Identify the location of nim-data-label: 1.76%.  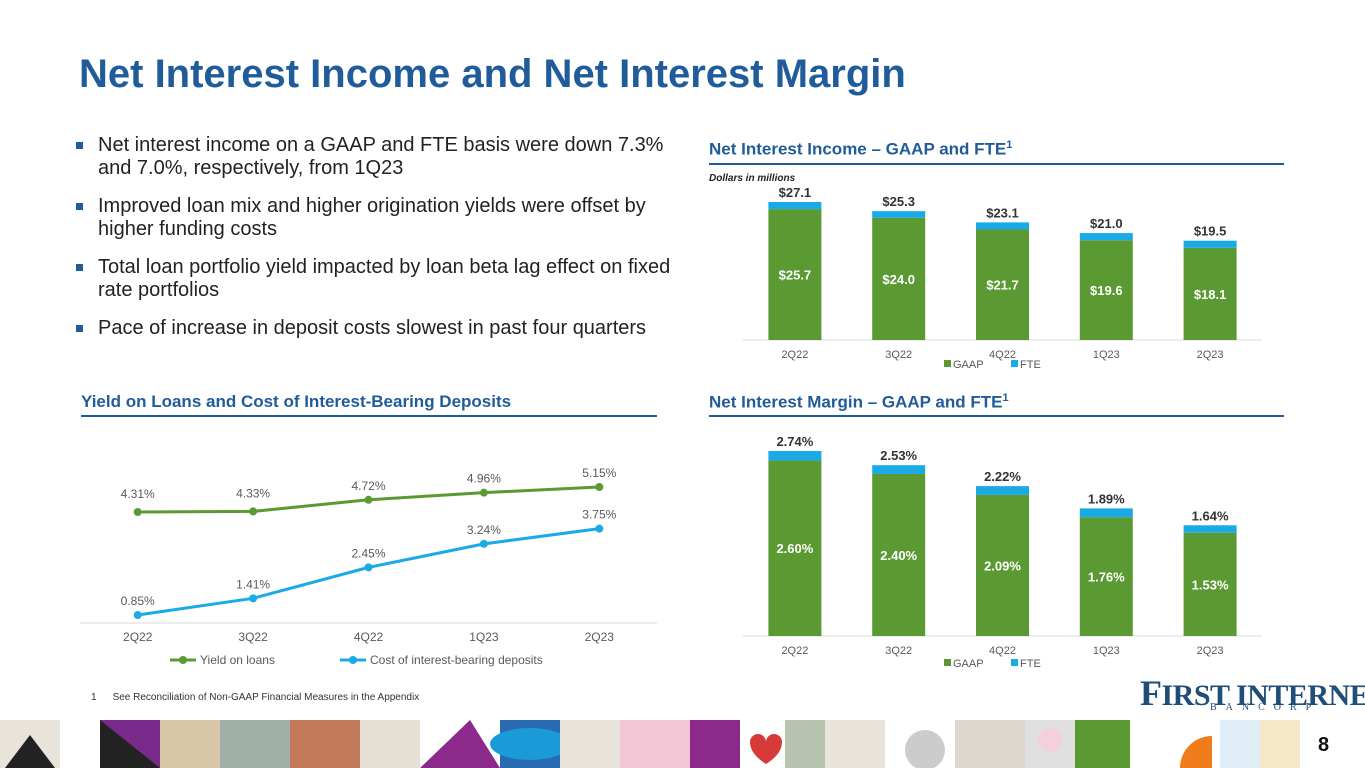
(1106, 577).